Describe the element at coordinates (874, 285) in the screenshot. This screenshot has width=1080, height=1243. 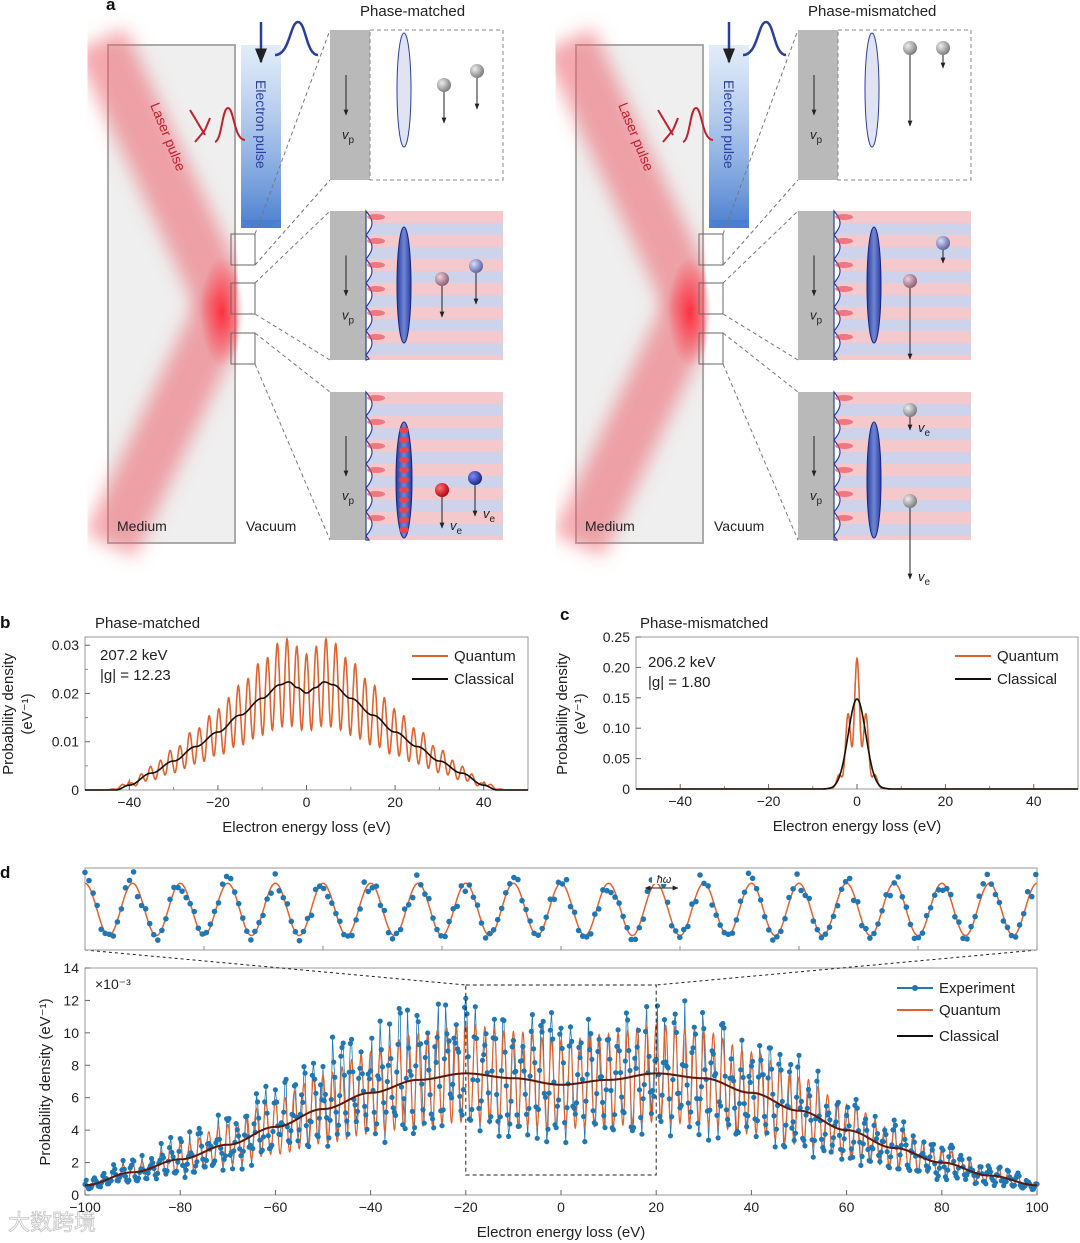
I see `electron-pulse-ellipse` at that location.